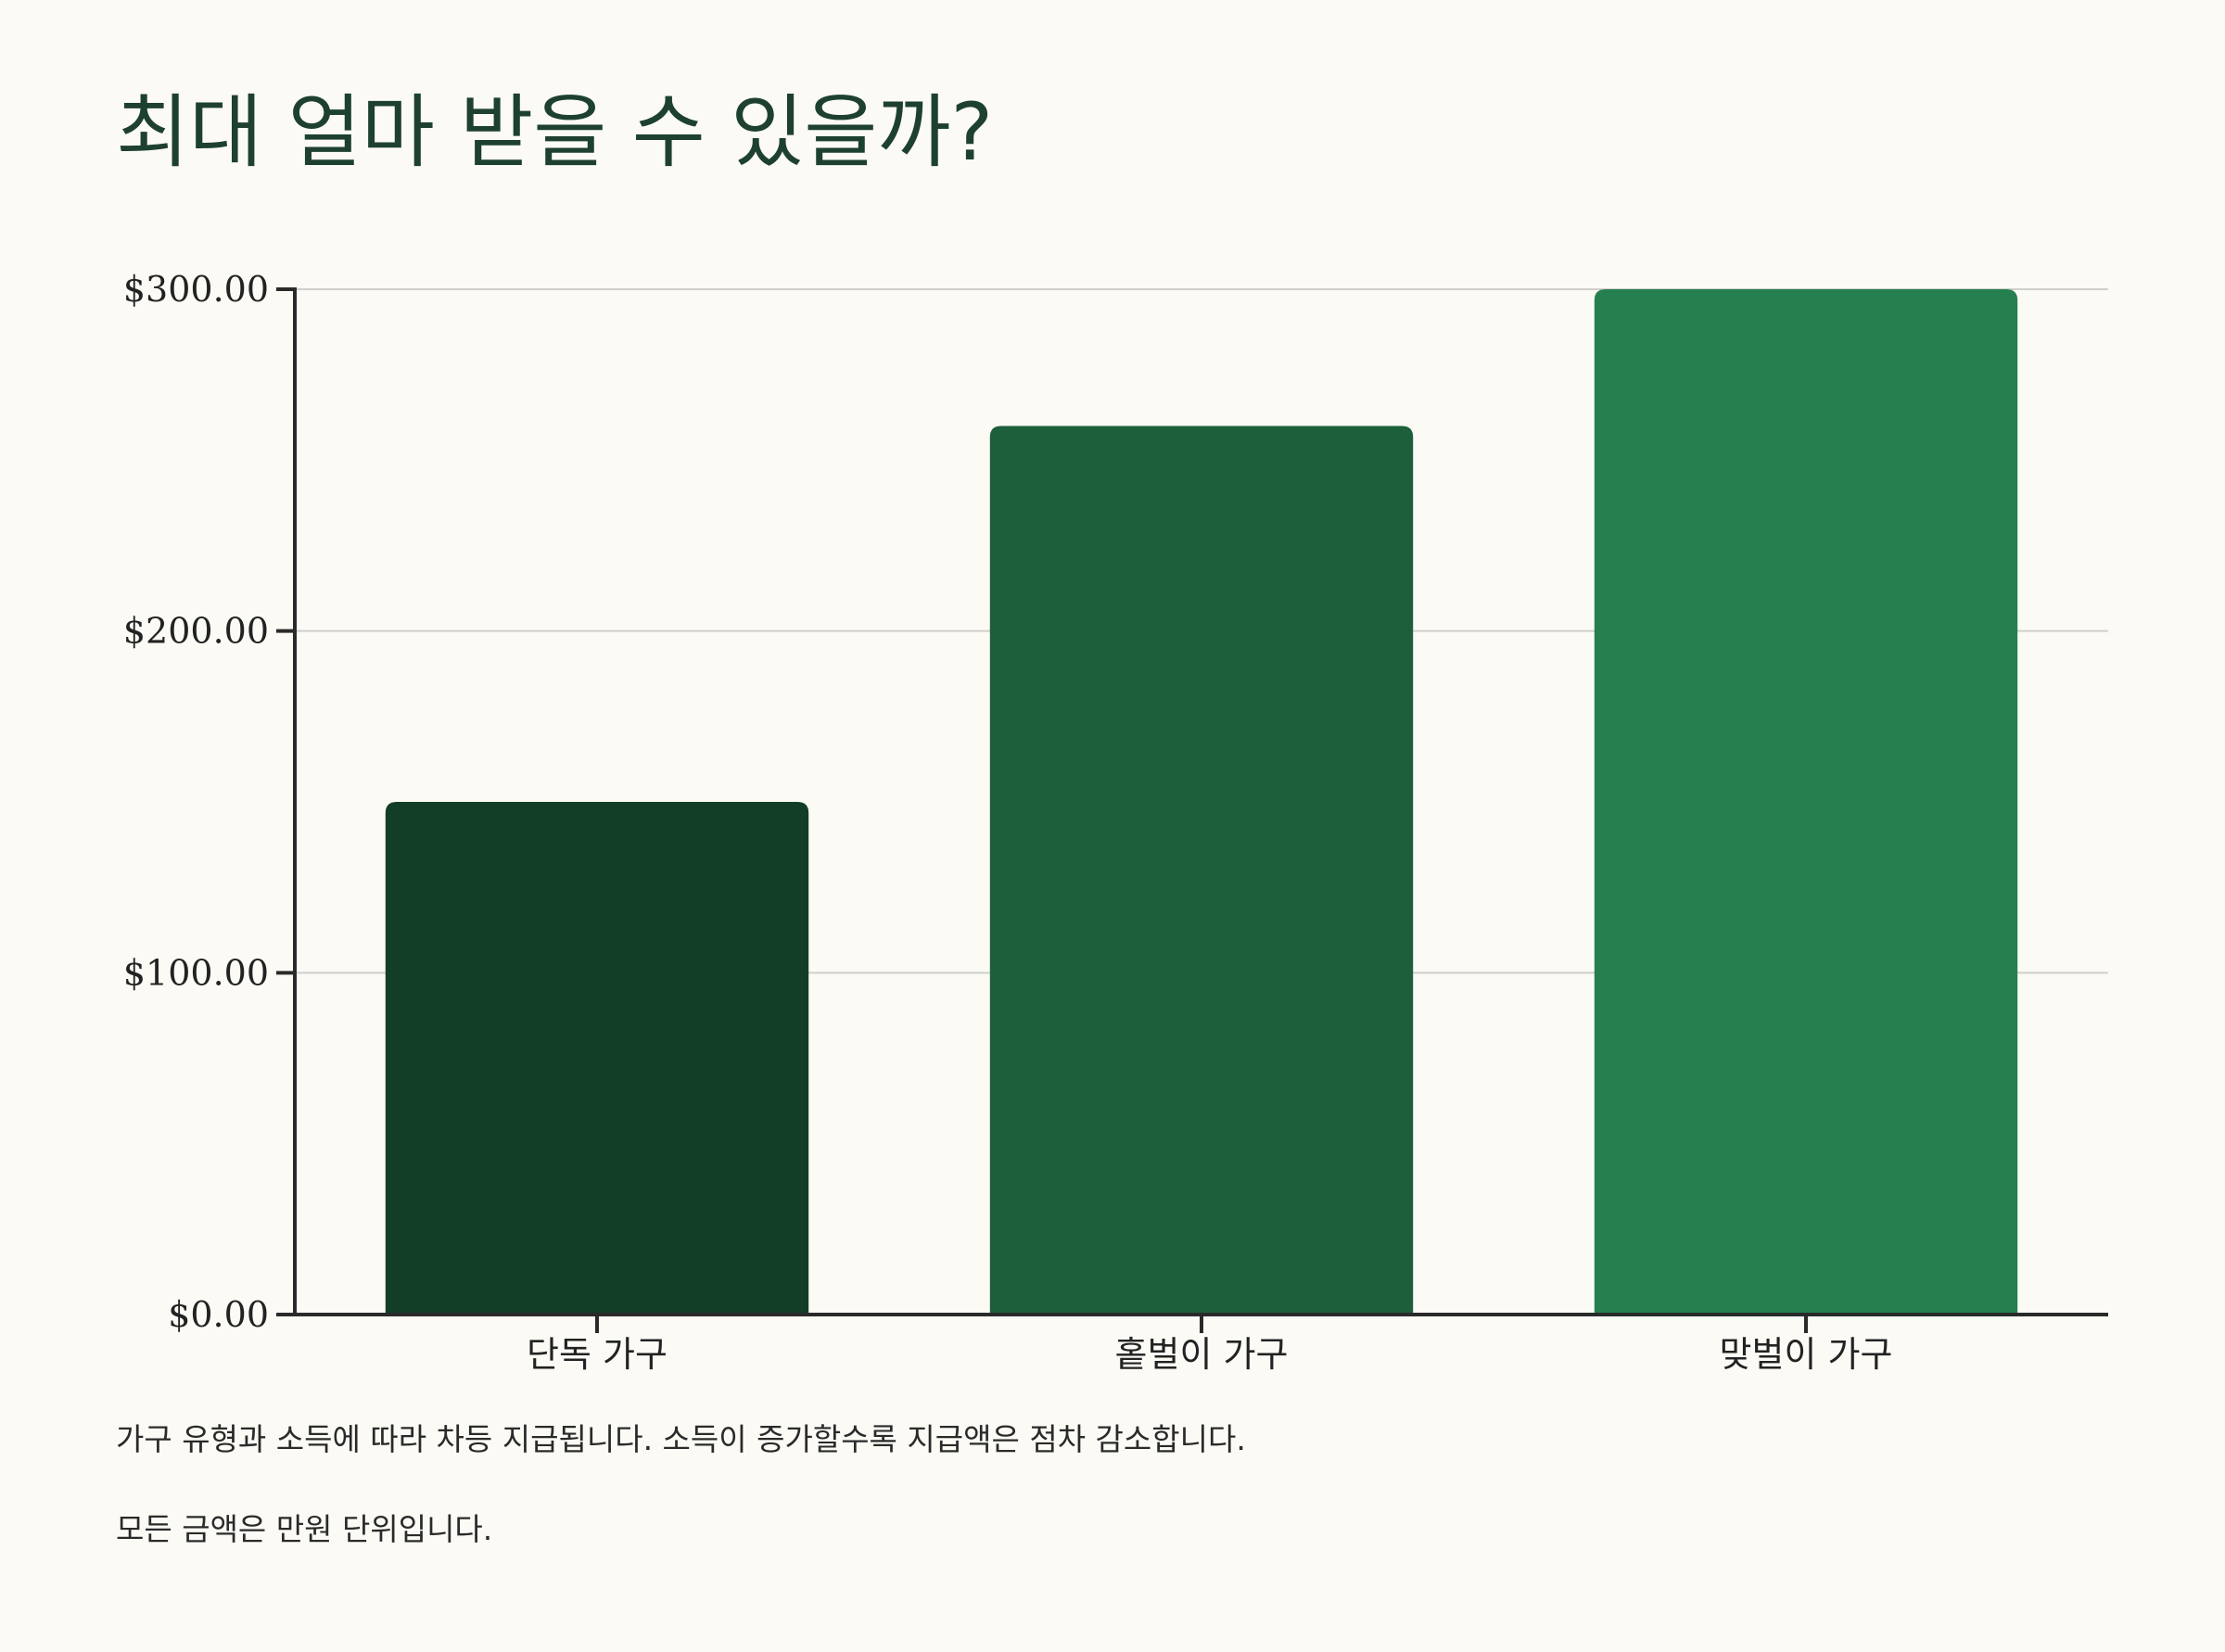  I want to click on y-axis-ticks: $0.00 $100.00 $200.00 $300.00, so click(209, 802).